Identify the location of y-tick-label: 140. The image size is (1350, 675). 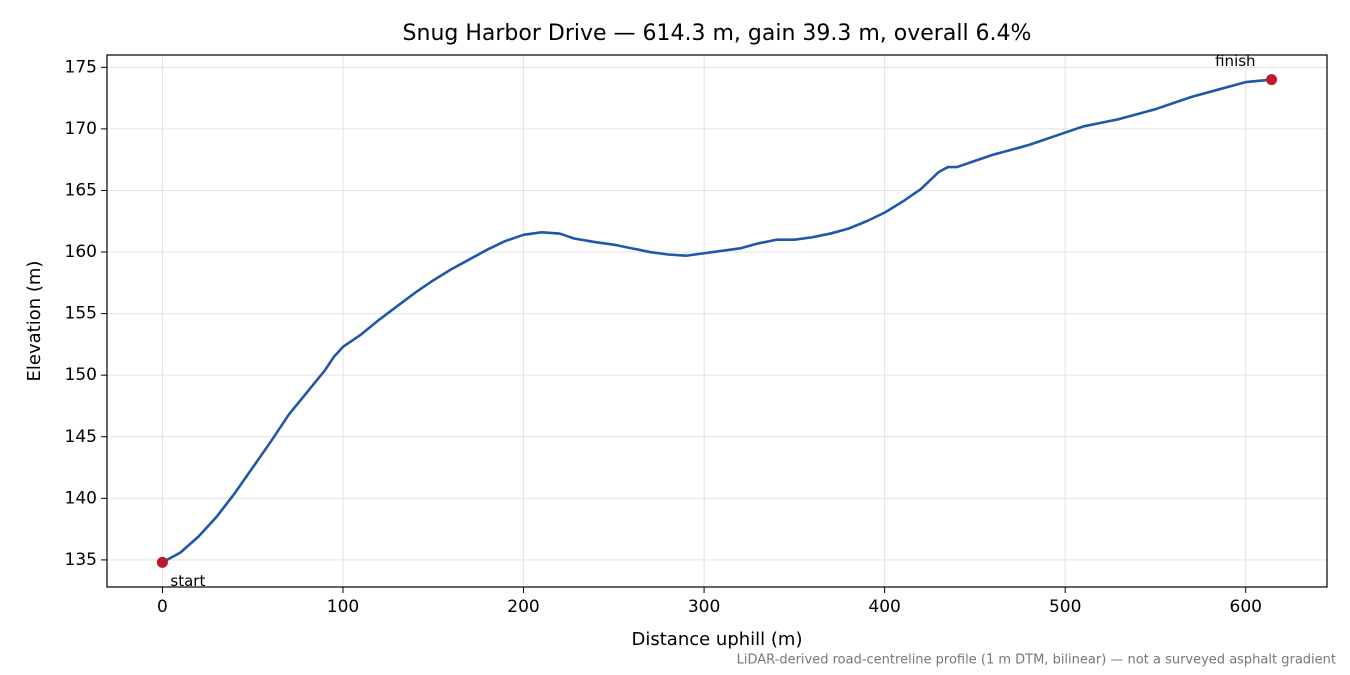
(81, 498).